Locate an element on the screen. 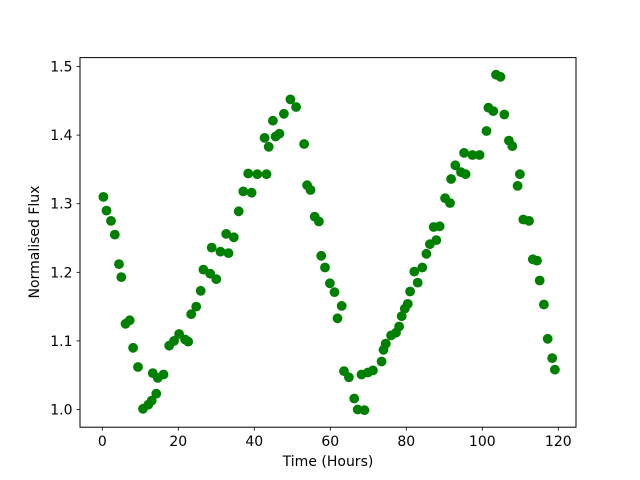 The height and width of the screenshot is (480, 640). y-tick-label: 1.1 is located at coordinates (61, 342).